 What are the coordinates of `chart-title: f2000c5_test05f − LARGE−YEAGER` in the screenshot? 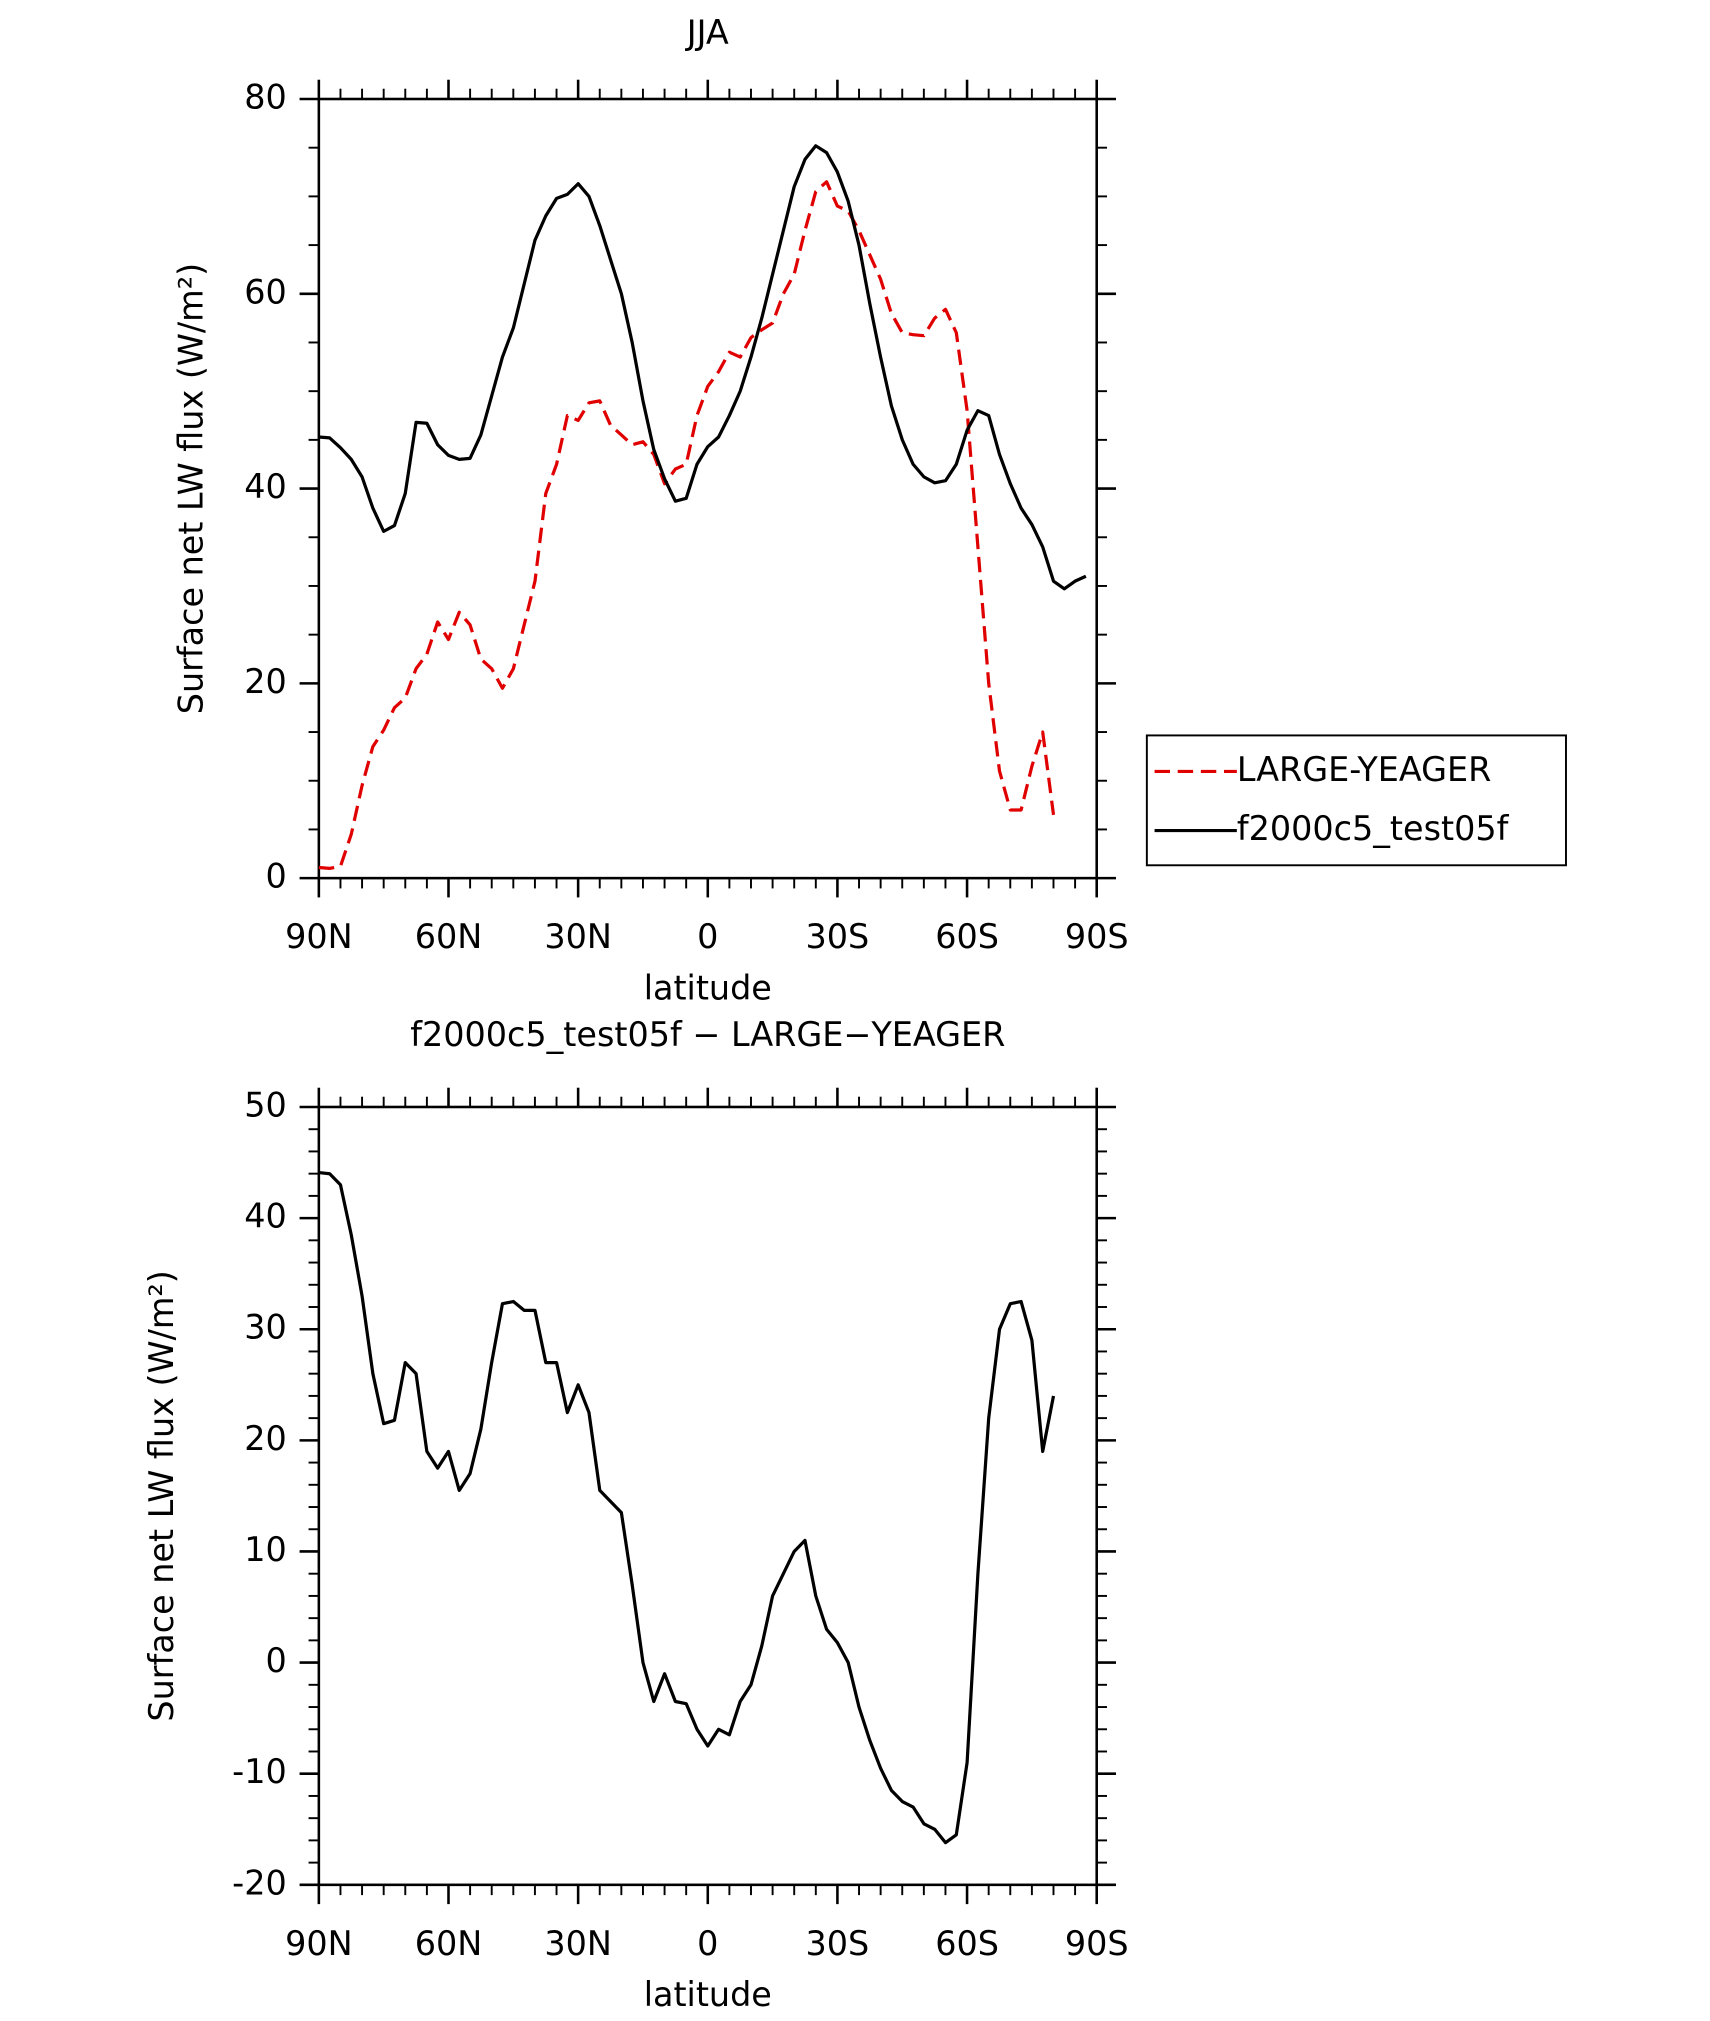 It's located at (707, 1034).